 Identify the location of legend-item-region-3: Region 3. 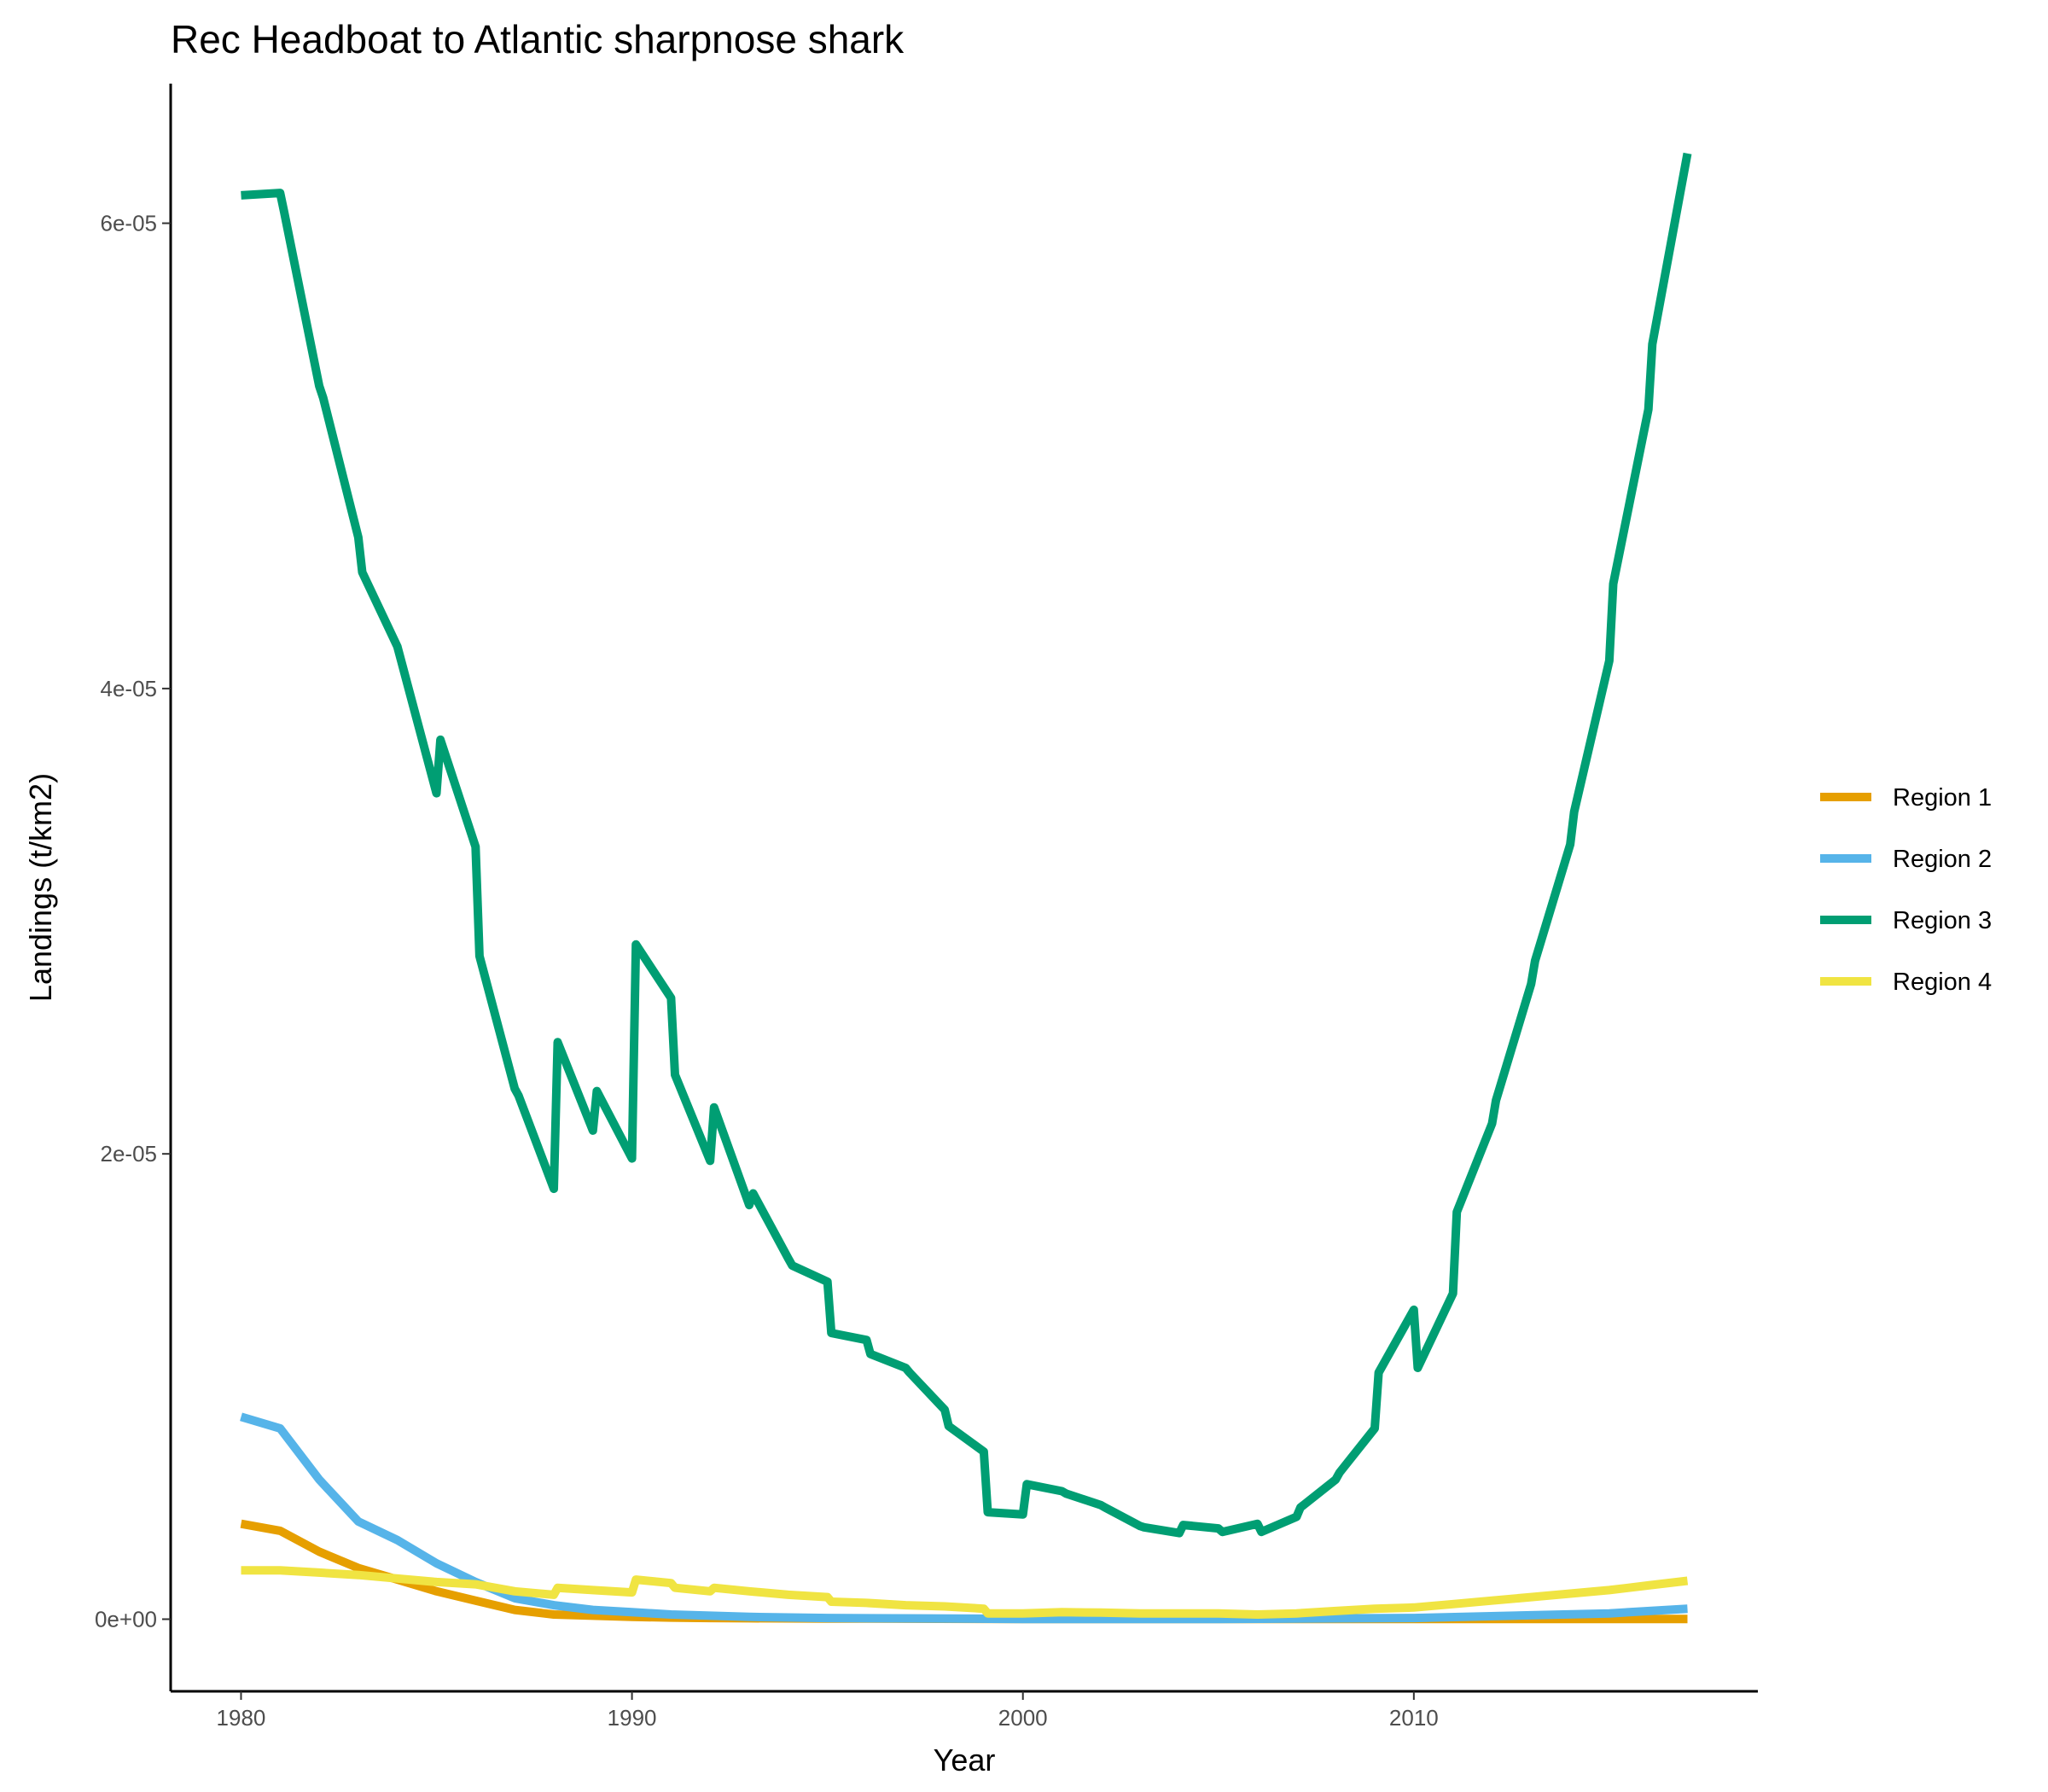
(1906, 921).